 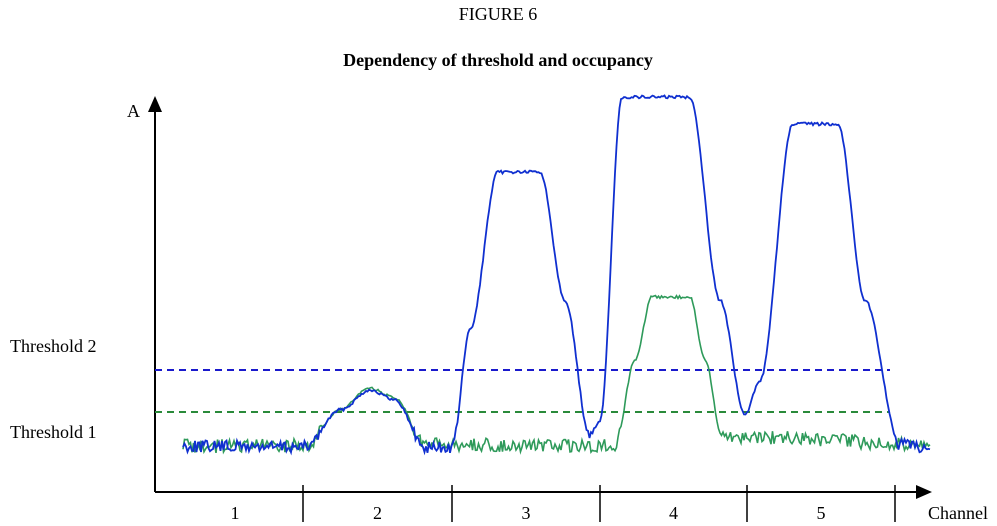 What do you see at coordinates (924, 492) in the screenshot?
I see `x-arrow` at bounding box center [924, 492].